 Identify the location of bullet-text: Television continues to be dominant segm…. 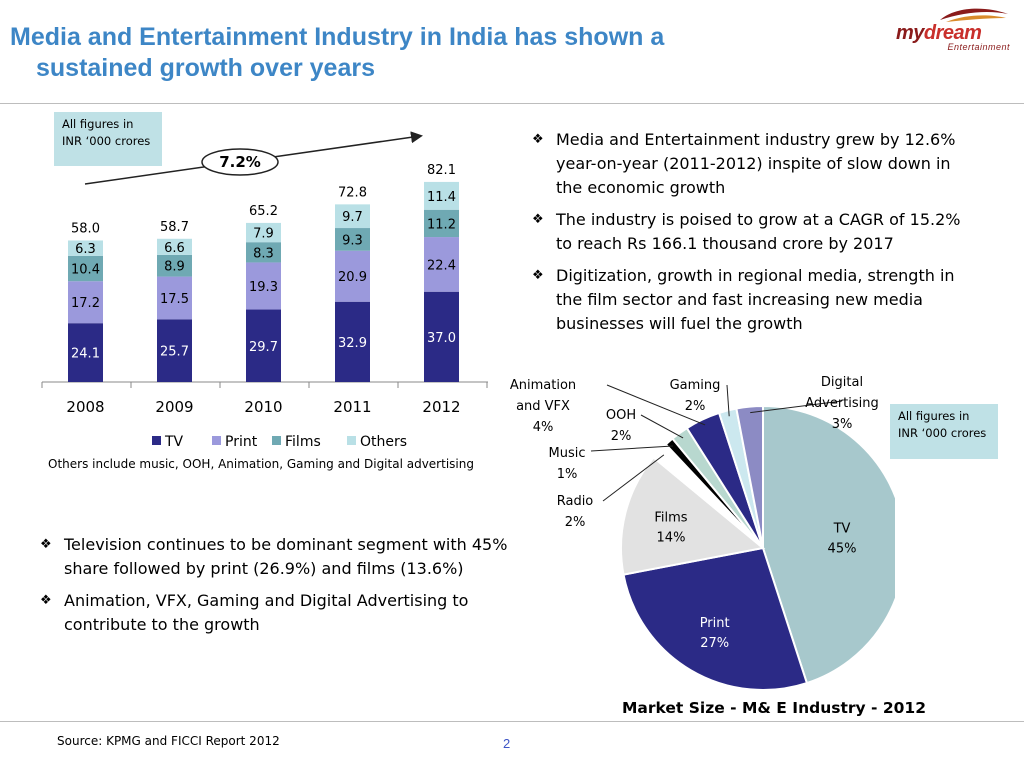
(286, 556).